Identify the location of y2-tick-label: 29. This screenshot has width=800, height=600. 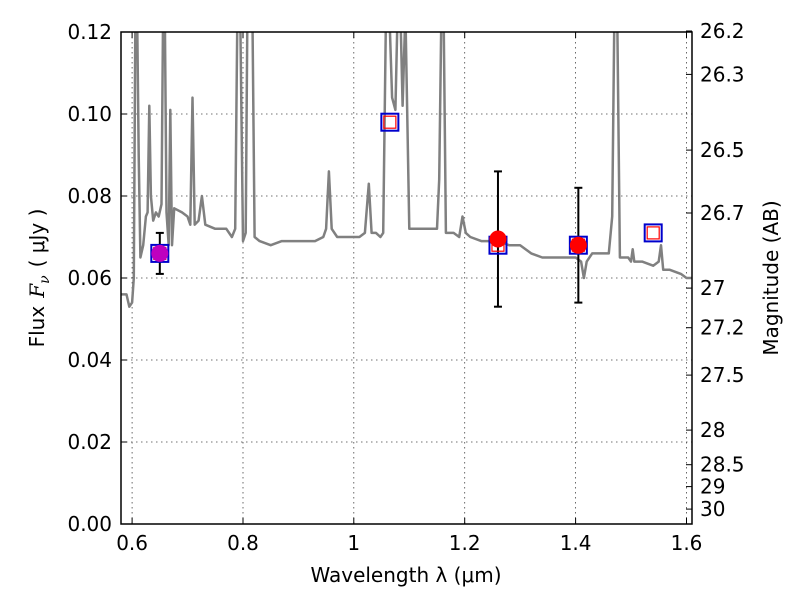
(712, 487).